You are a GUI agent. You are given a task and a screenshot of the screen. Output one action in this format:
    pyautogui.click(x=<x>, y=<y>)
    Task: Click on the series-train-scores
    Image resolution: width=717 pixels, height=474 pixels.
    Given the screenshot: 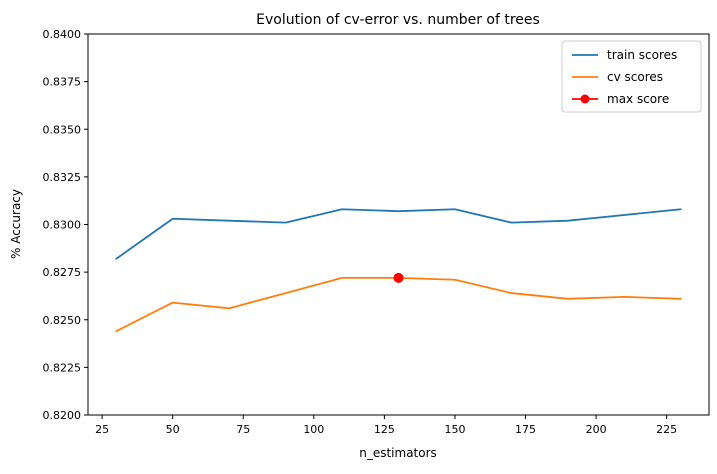 What is the action you would take?
    pyautogui.click(x=398, y=234)
    